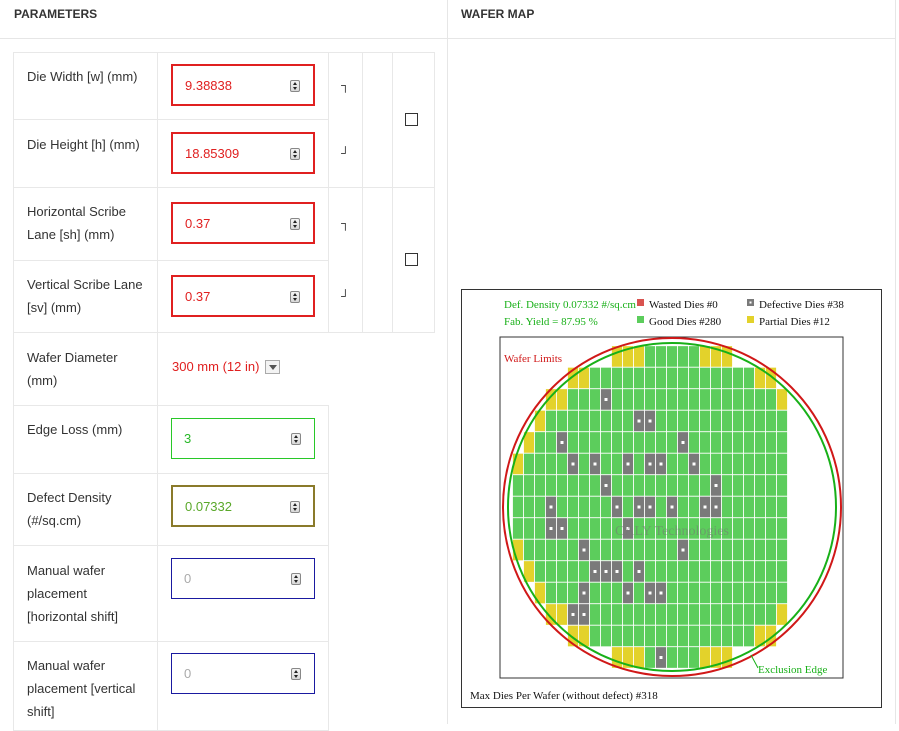 This screenshot has height=731, width=899. I want to click on wafer-diameter-label: Wafer Diameter (mm), so click(72, 369).